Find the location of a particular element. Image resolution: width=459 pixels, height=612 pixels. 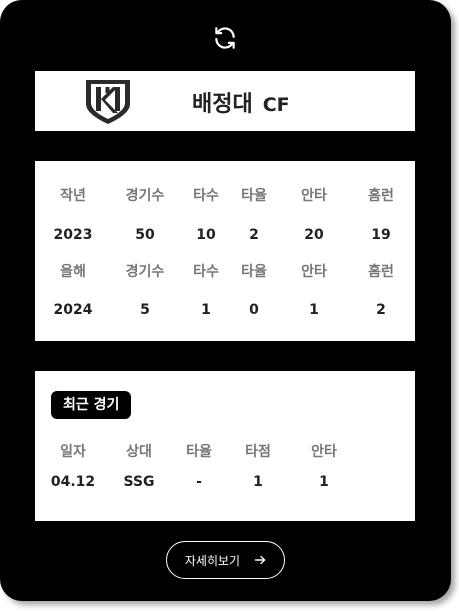

stat-value: 2024 is located at coordinates (73, 310).